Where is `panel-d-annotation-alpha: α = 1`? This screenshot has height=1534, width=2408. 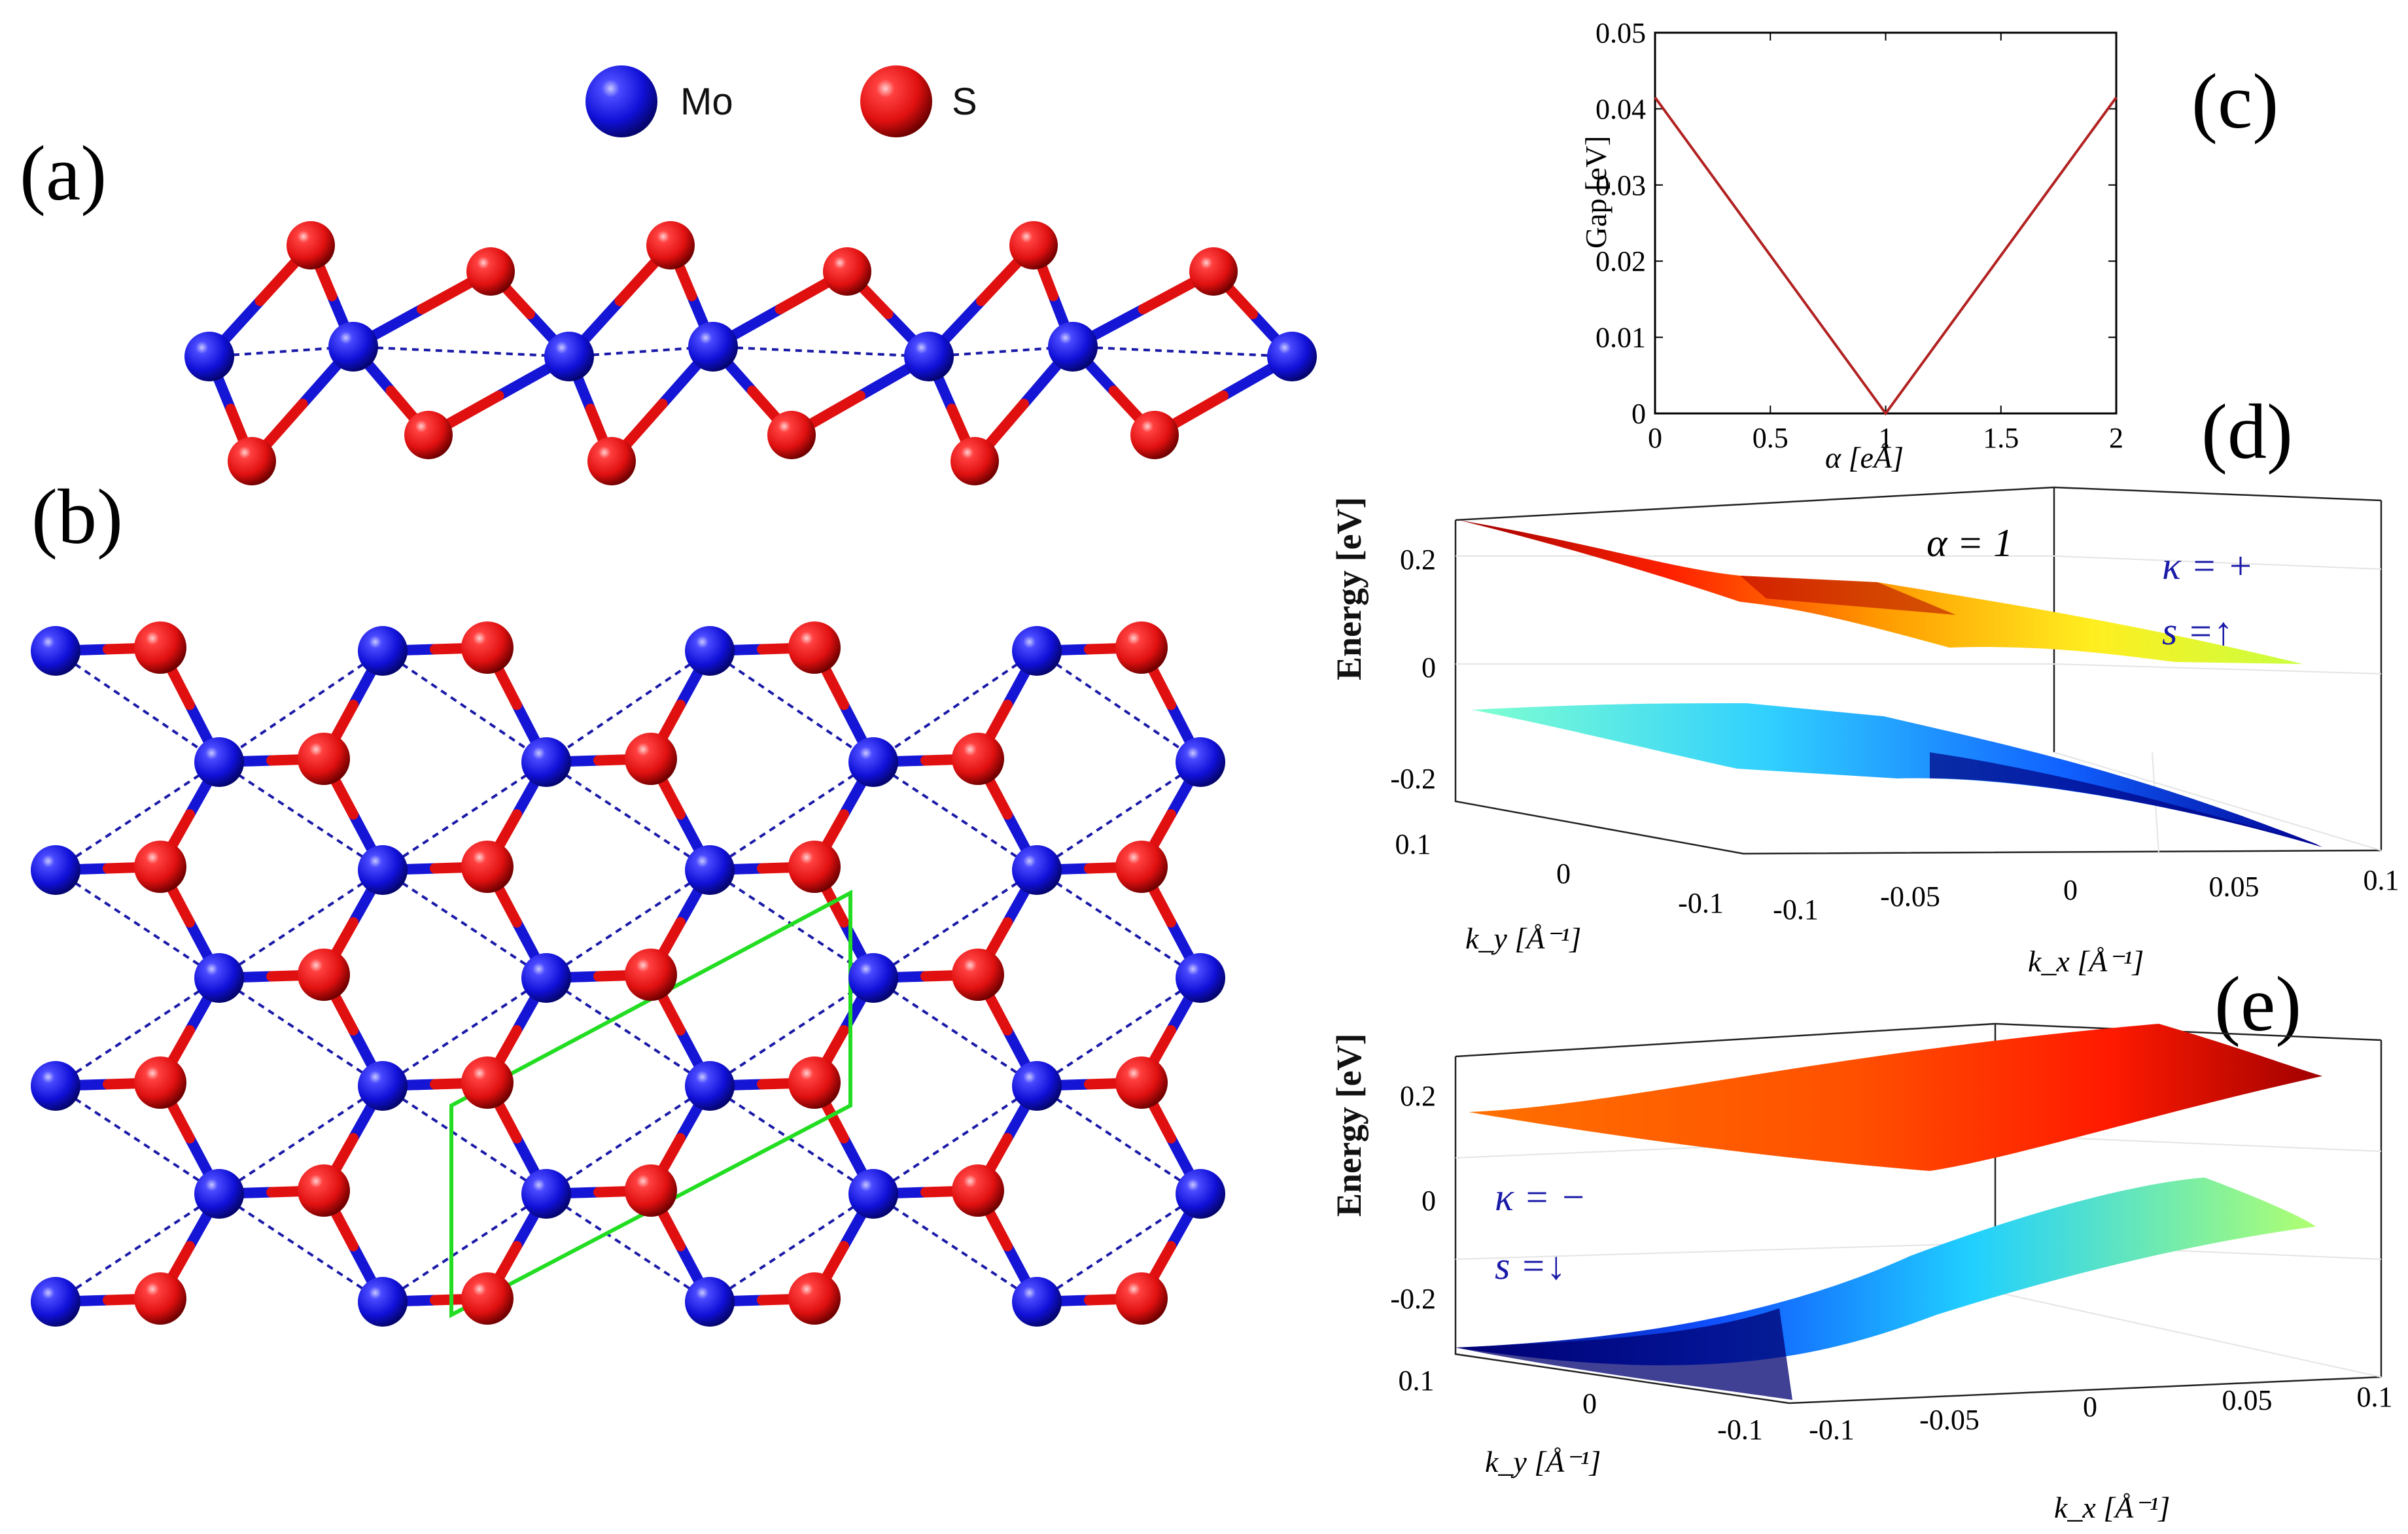
panel-d-annotation-alpha: α = 1 is located at coordinates (1970, 543).